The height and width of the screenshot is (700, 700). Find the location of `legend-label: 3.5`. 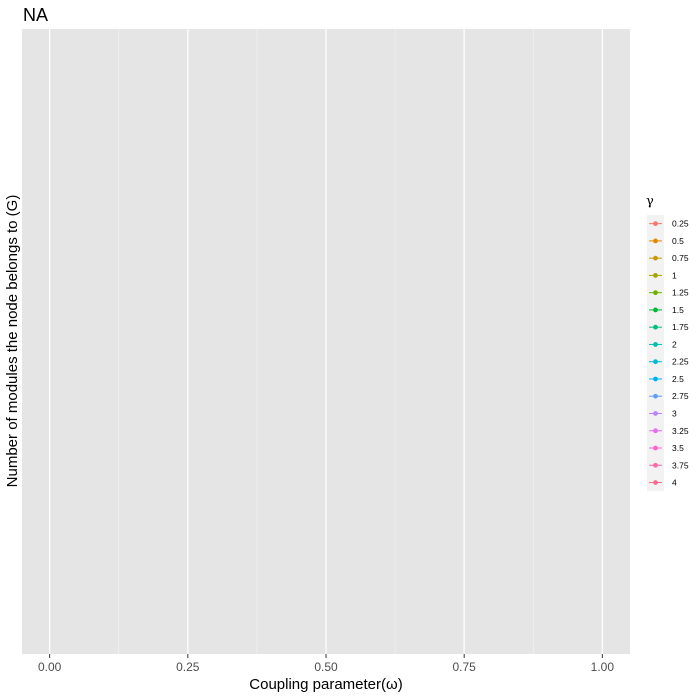

legend-label: 3.5 is located at coordinates (678, 448).